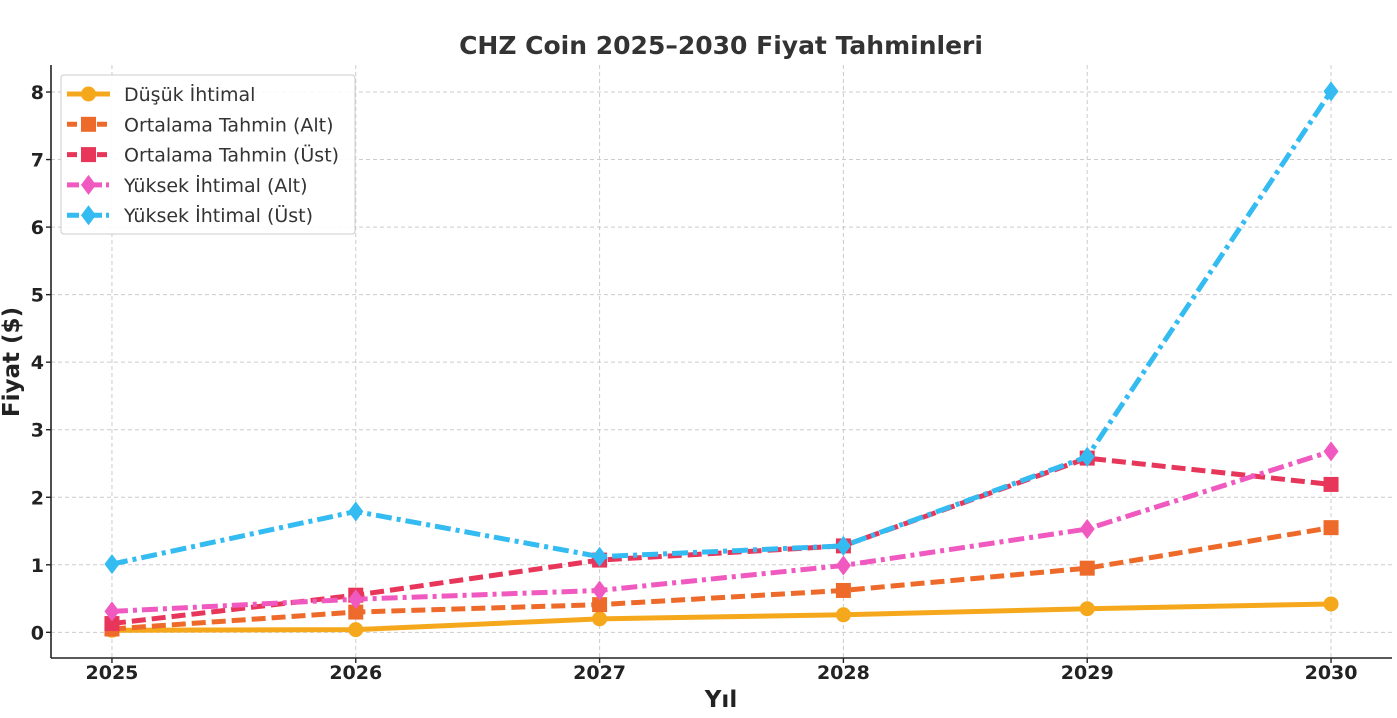  What do you see at coordinates (37, 228) in the screenshot?
I see `y-tick-label: 6` at bounding box center [37, 228].